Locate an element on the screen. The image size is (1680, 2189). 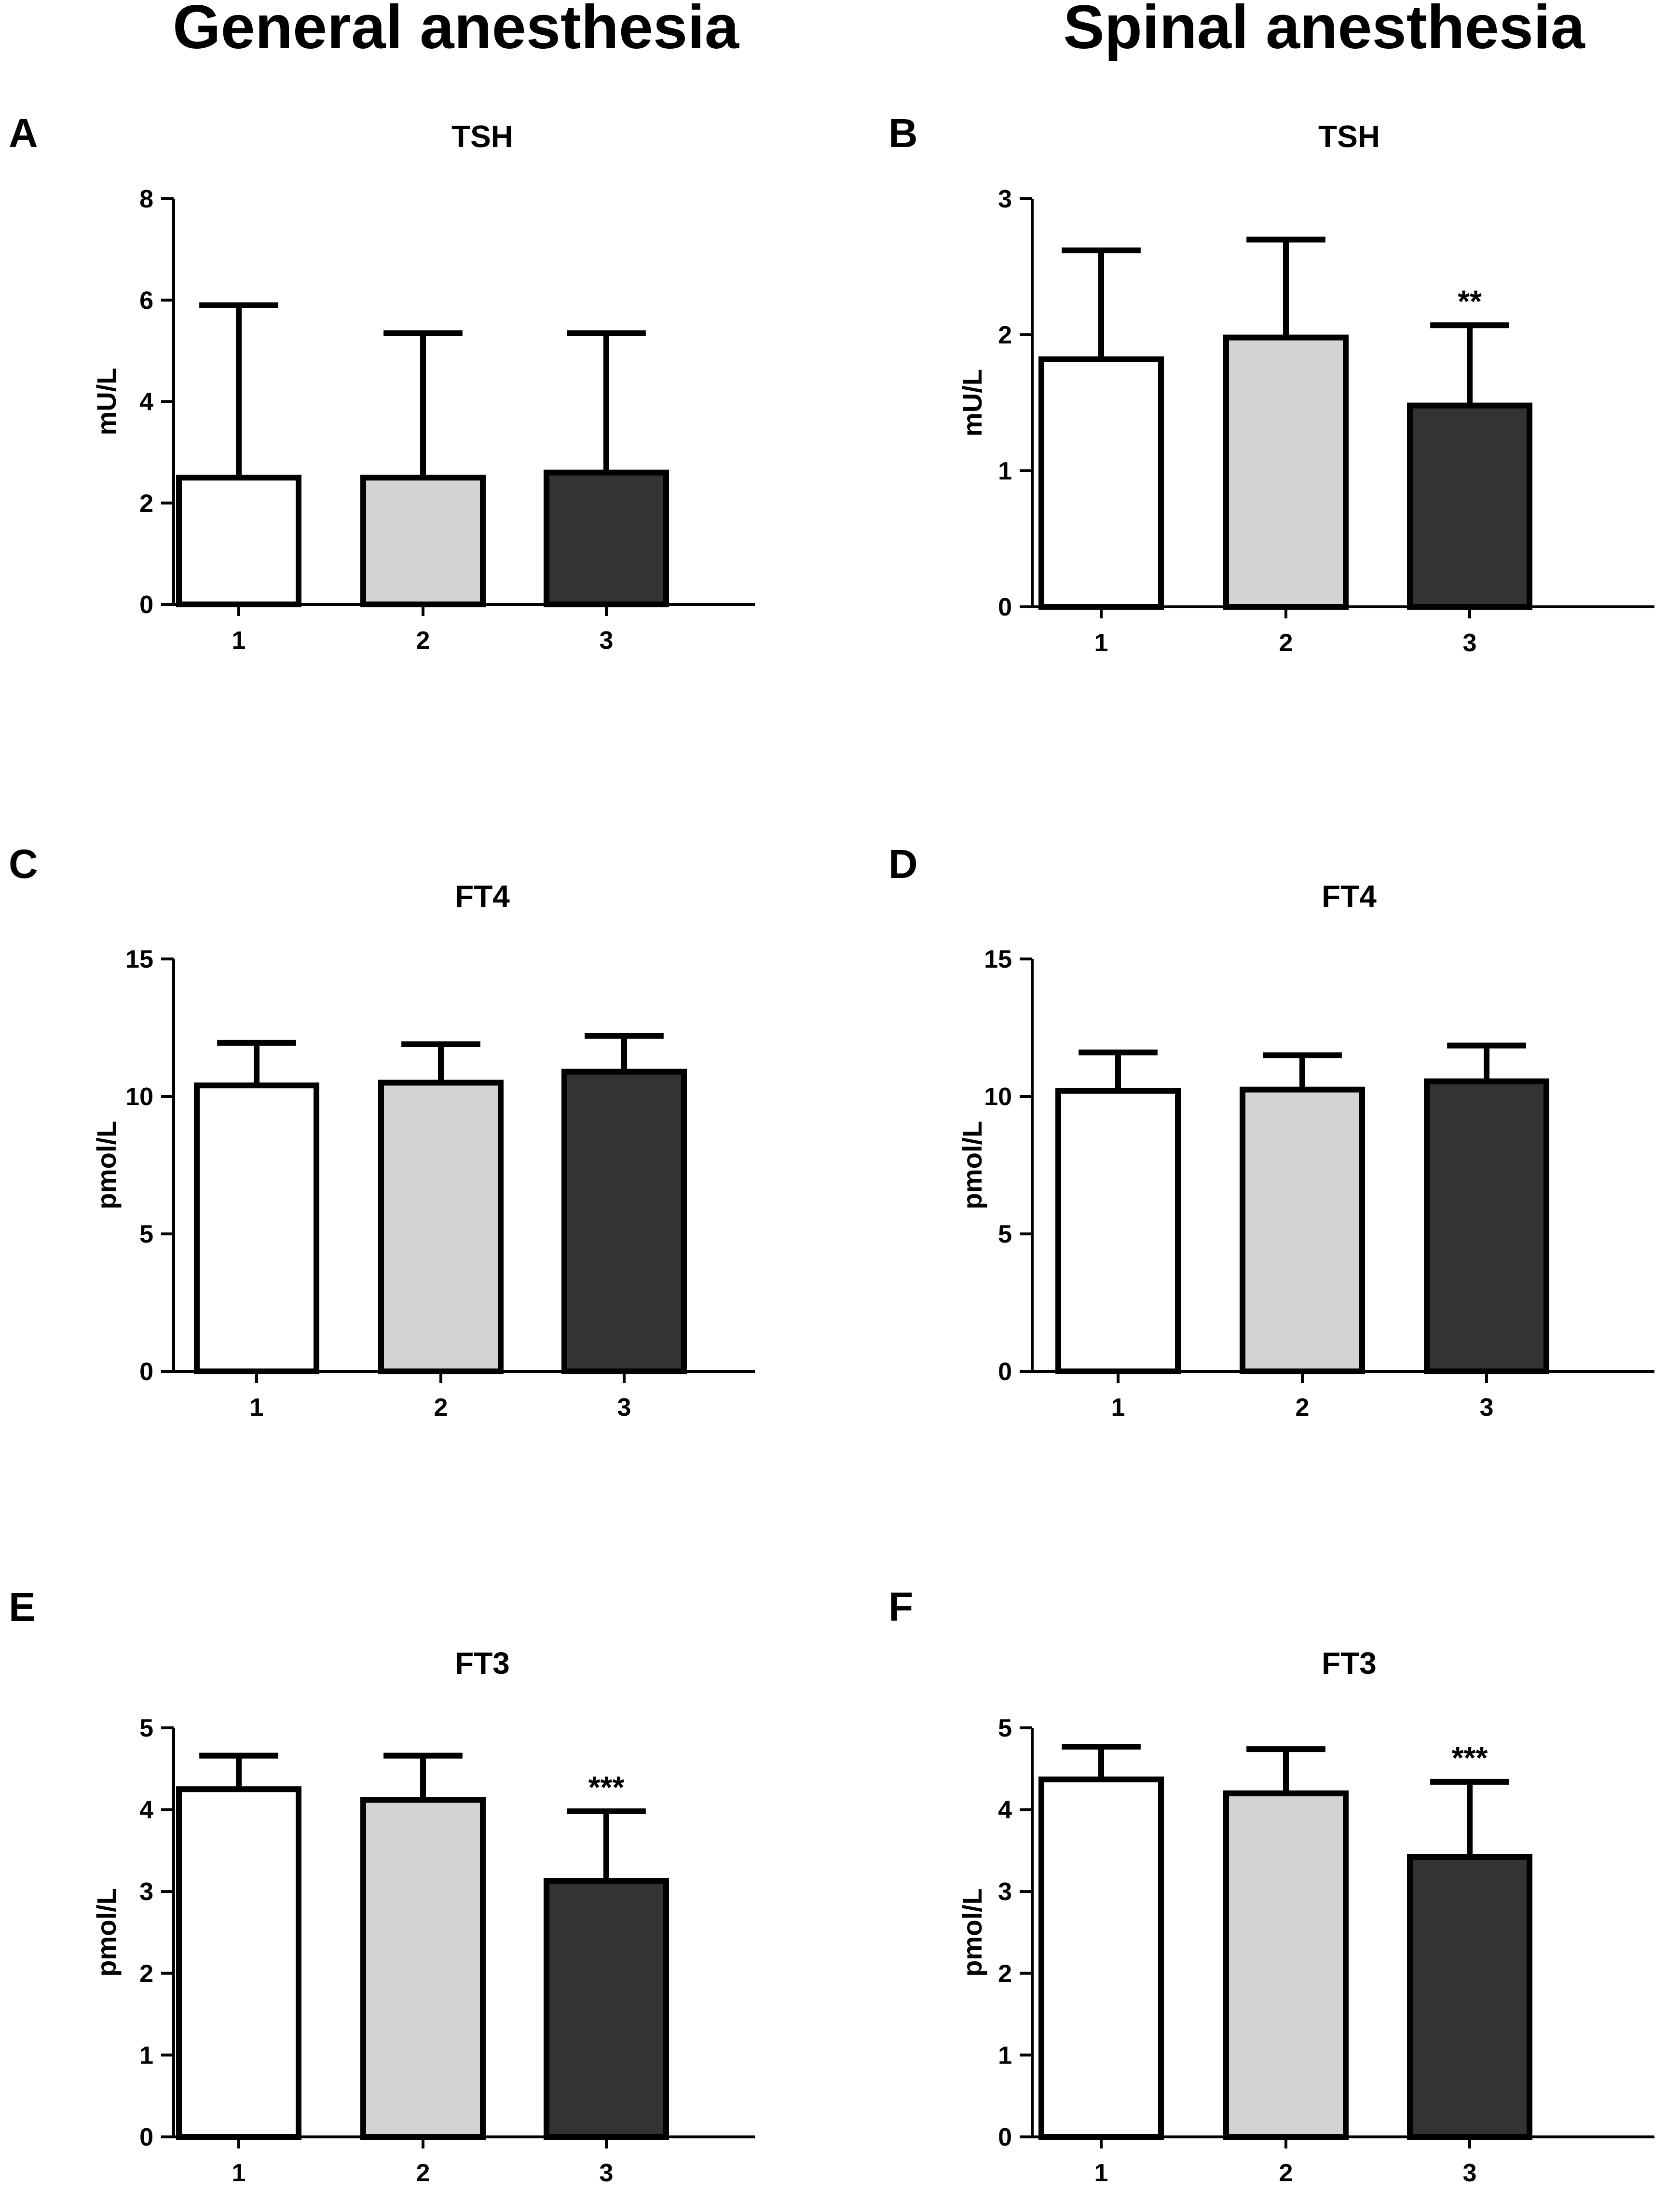
chart-panel-b: B TSH mU/L 1 2 ** 3 0 1 2 3 is located at coordinates (1271, 383).